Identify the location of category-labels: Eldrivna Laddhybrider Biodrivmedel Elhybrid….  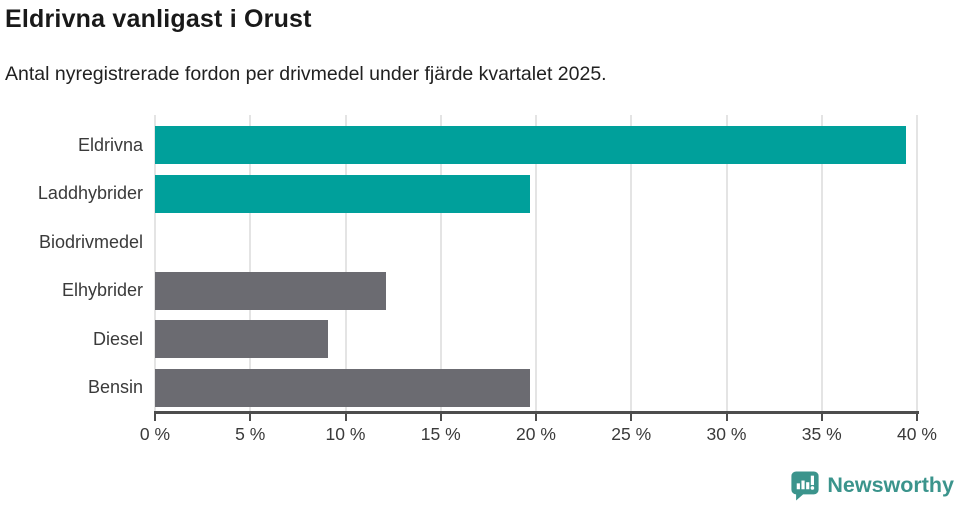
(71, 263).